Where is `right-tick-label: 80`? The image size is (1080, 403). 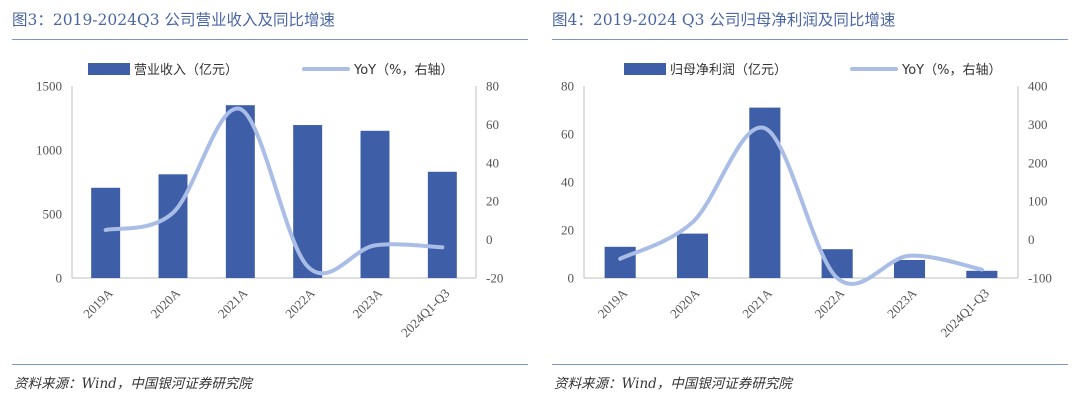
right-tick-label: 80 is located at coordinates (492, 86).